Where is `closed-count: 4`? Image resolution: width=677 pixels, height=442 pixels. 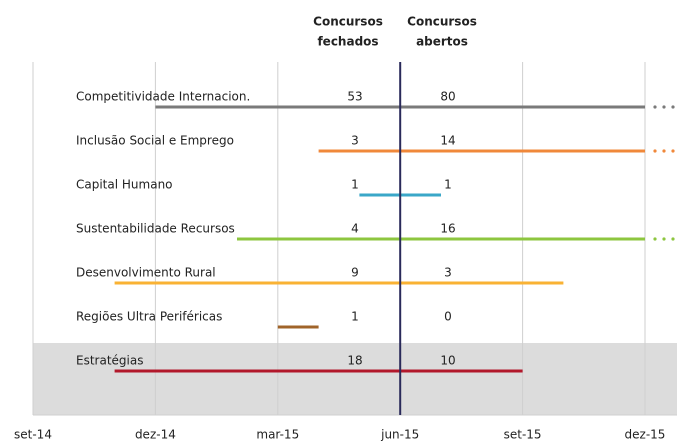 closed-count: 4 is located at coordinates (355, 229).